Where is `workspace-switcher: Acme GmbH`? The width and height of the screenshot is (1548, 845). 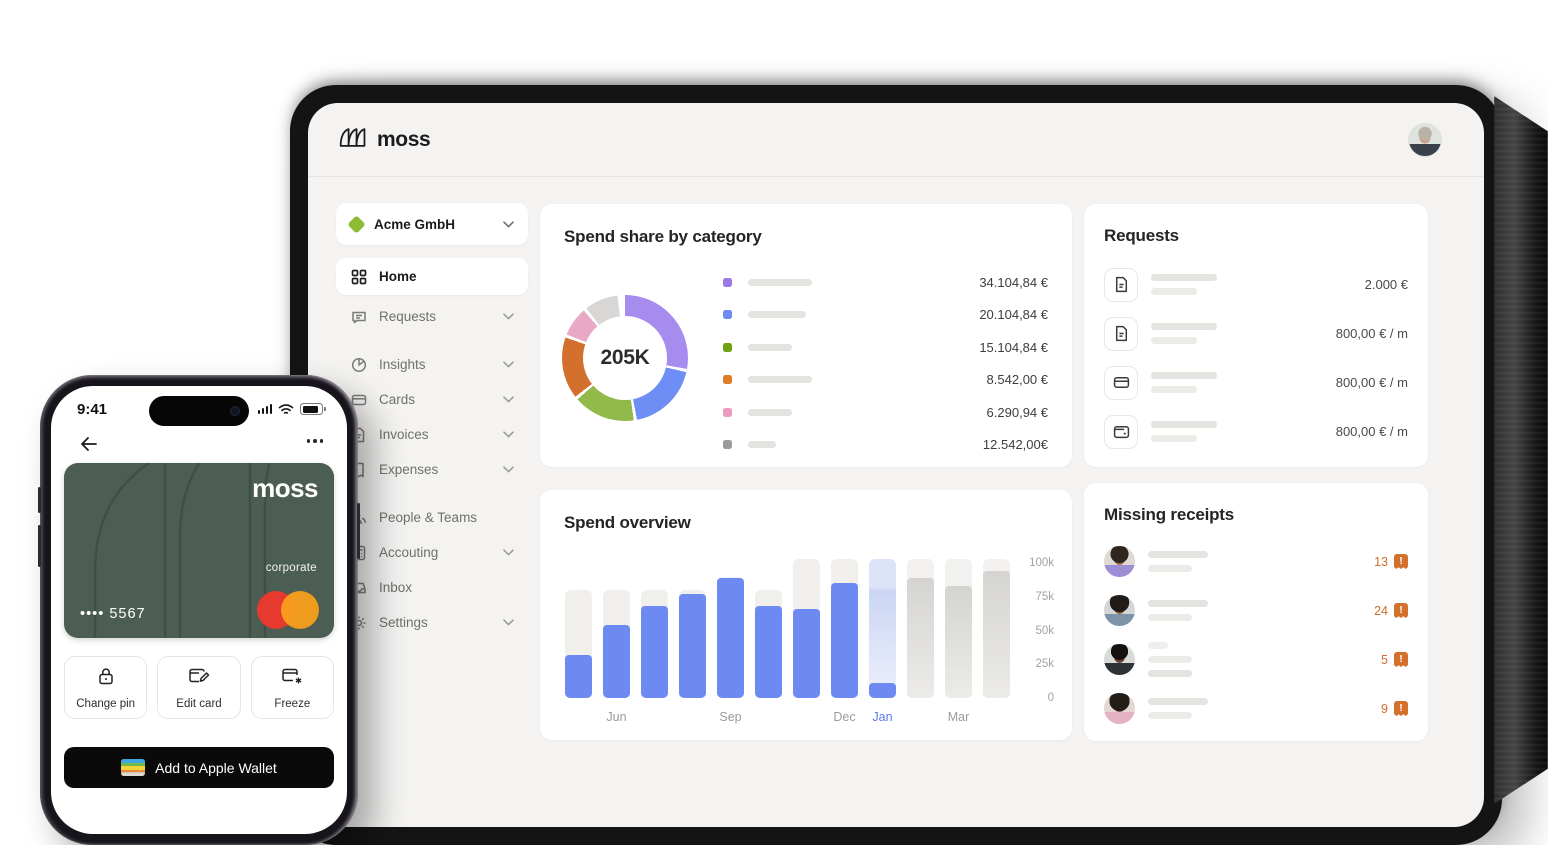
workspace-switcher: Acme GmbH is located at coordinates (432, 224).